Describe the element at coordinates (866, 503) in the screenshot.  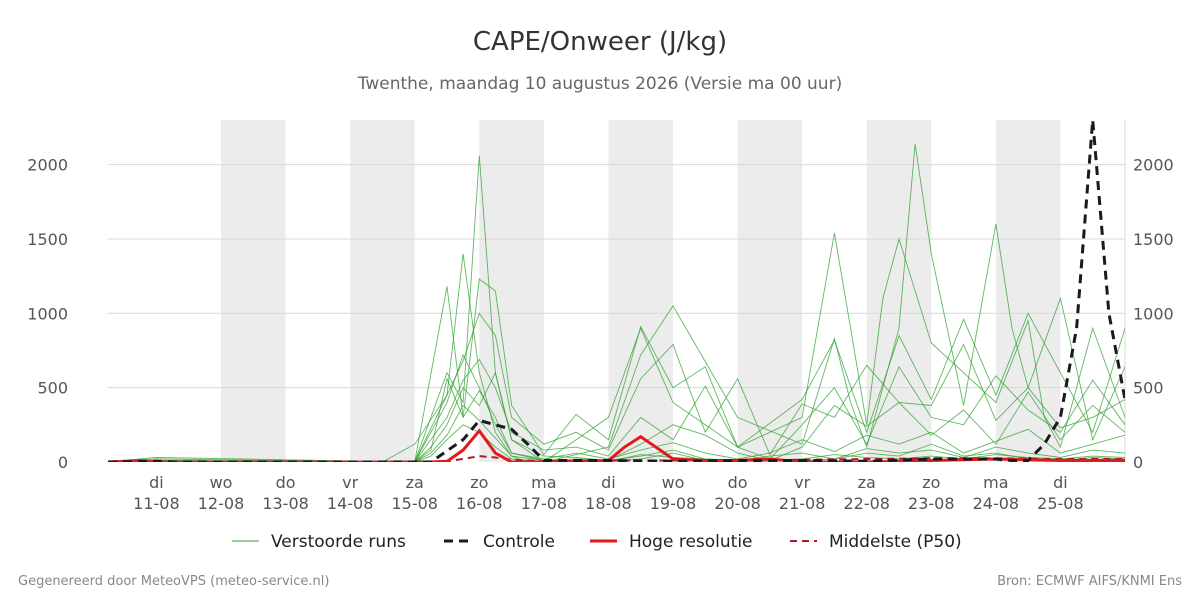
I see `x-tick-date: 22-08` at that location.